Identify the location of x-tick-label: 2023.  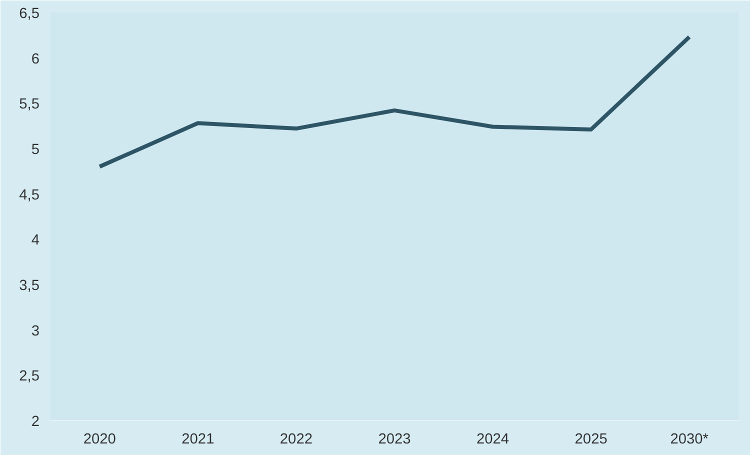
(394, 440).